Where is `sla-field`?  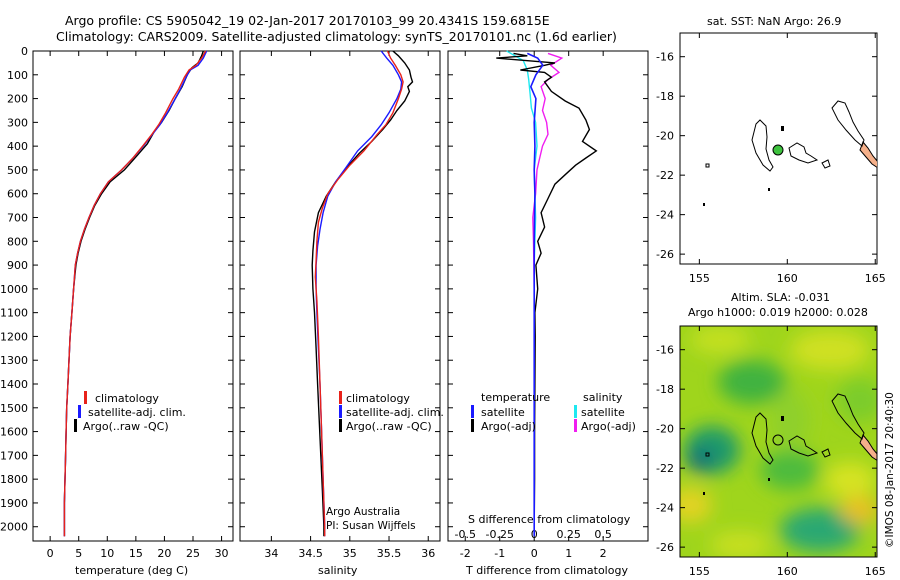
sla-field is located at coordinates (778, 441).